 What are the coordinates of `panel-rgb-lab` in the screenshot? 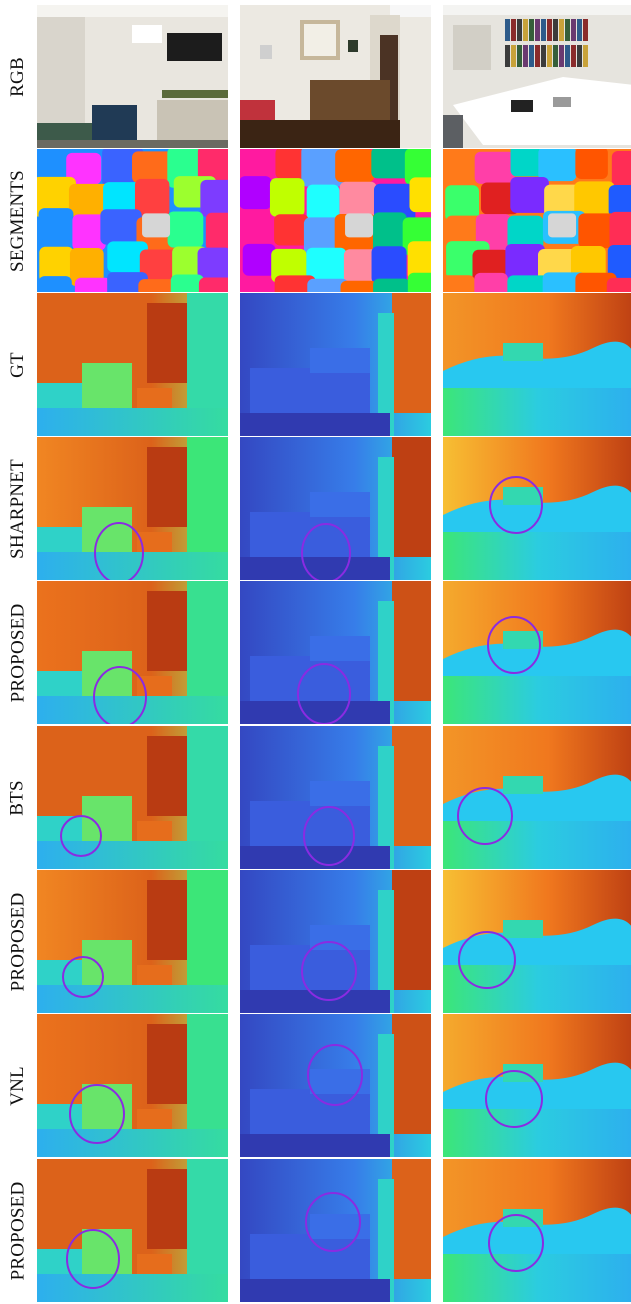 It's located at (537, 76).